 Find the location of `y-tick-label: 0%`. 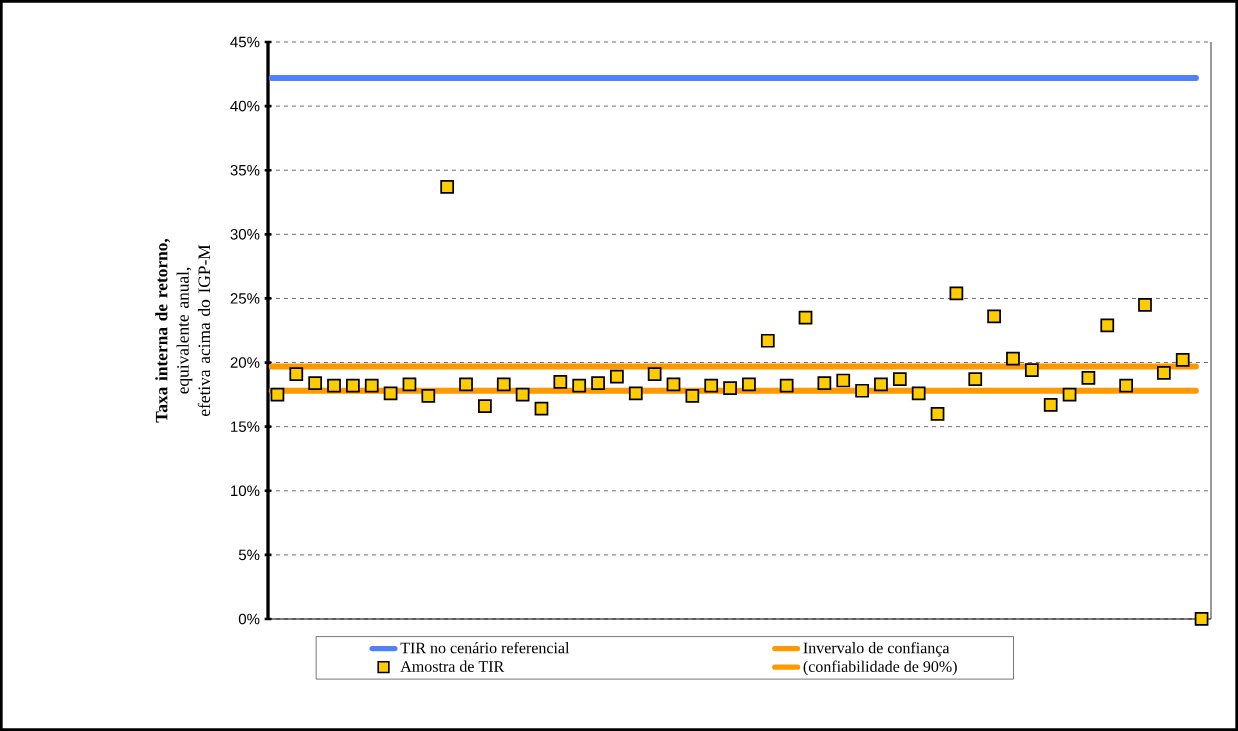

y-tick-label: 0% is located at coordinates (249, 619).